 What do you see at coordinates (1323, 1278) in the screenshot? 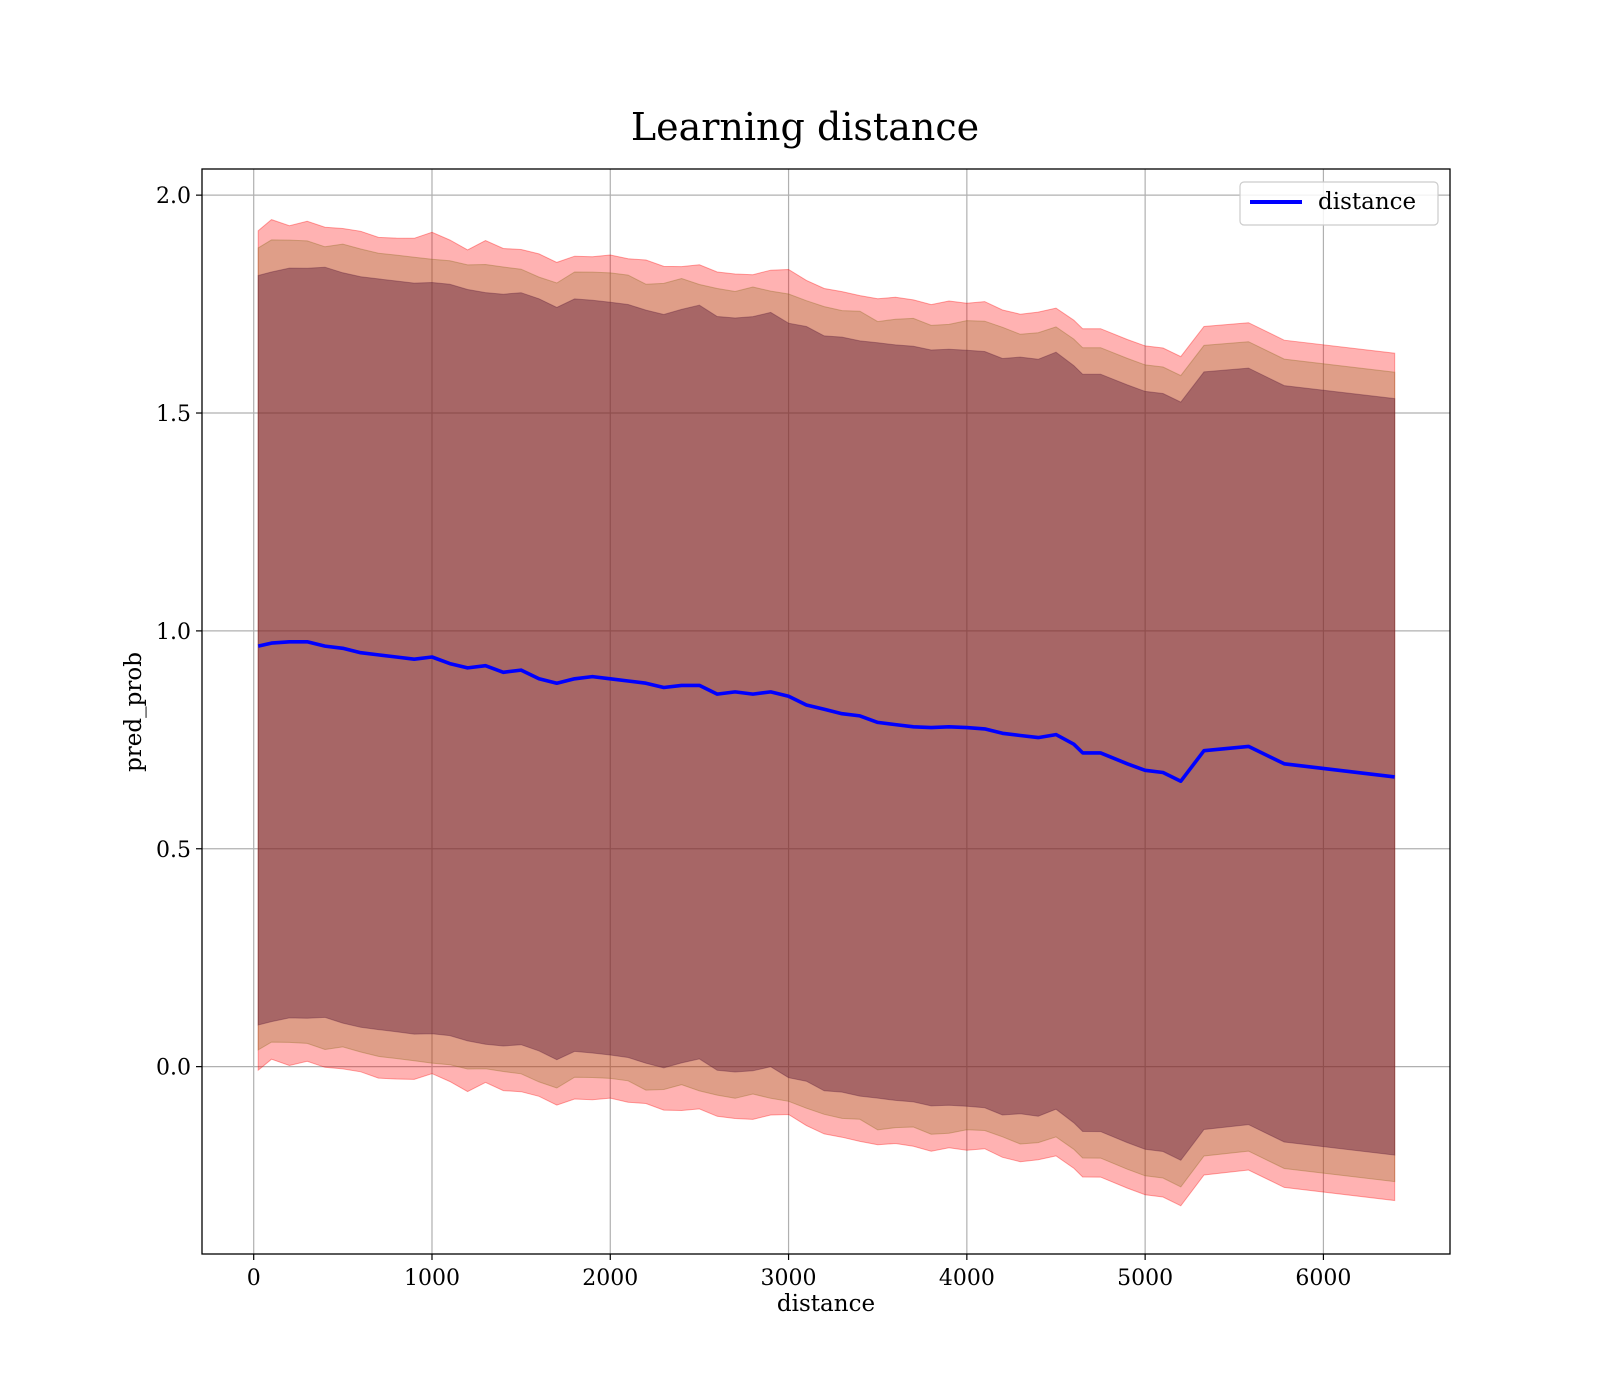
I see `x-tick-label: 6000` at bounding box center [1323, 1278].